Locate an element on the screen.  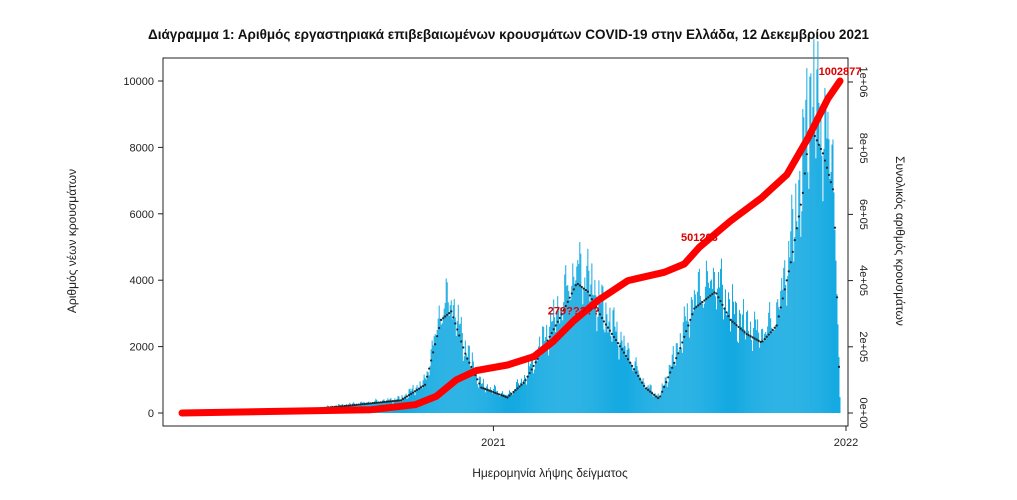
y-right-tick-label: 2e+05 is located at coordinates (863, 346).